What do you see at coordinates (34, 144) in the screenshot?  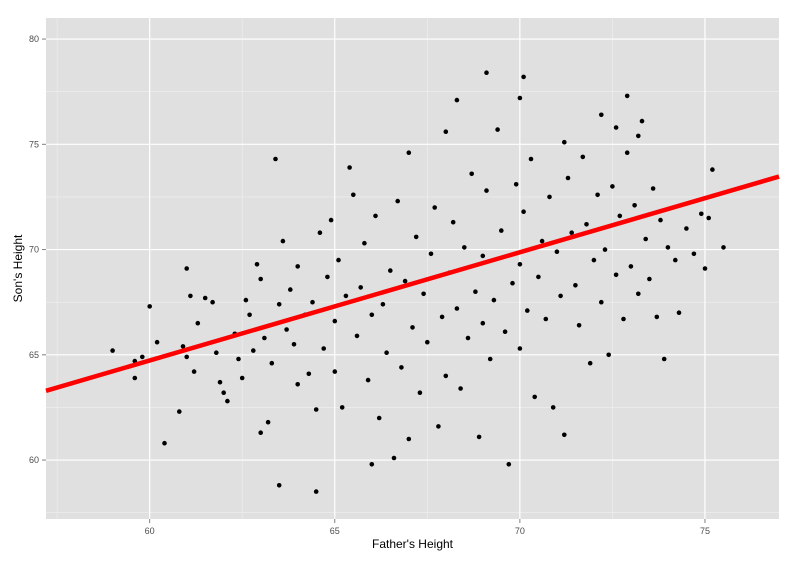 I see `y-tick-label: 75` at bounding box center [34, 144].